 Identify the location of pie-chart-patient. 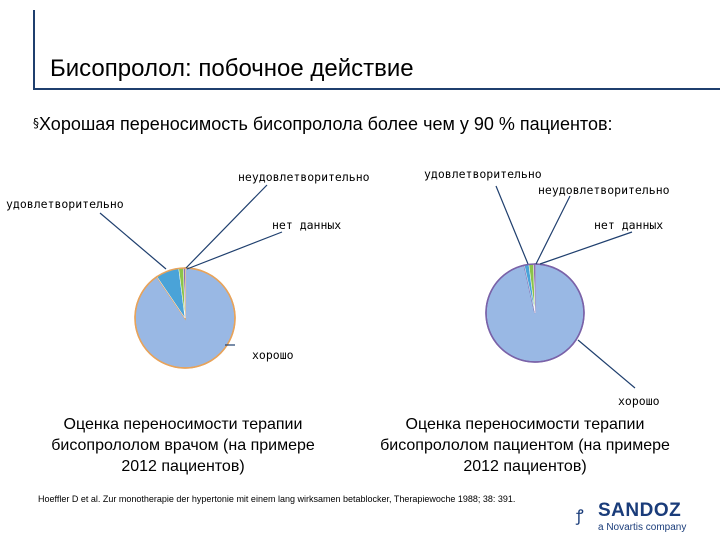
(535, 313).